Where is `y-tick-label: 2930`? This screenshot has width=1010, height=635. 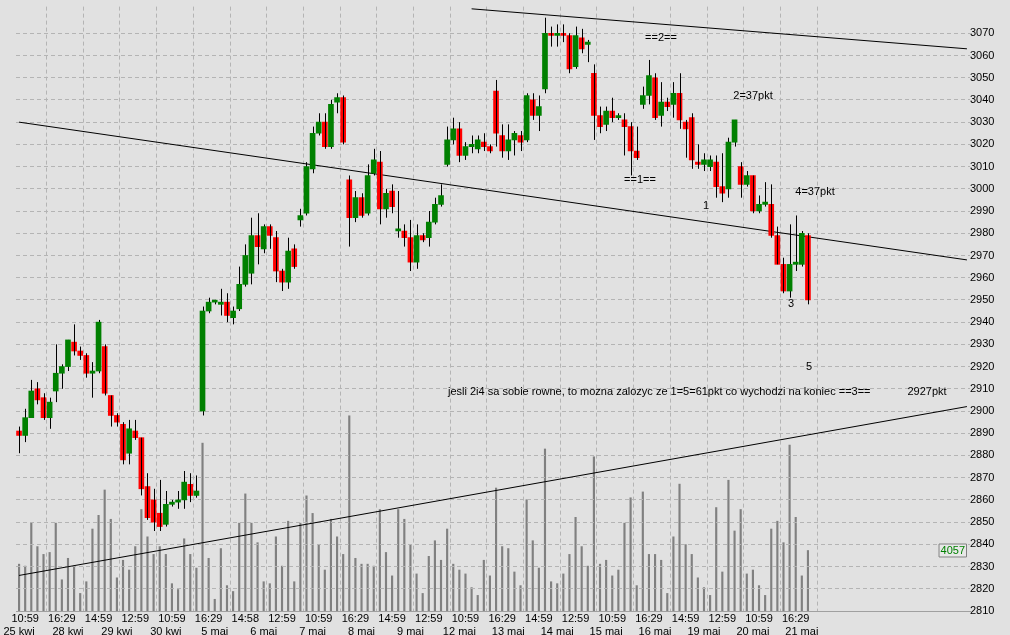 y-tick-label: 2930 is located at coordinates (982, 343).